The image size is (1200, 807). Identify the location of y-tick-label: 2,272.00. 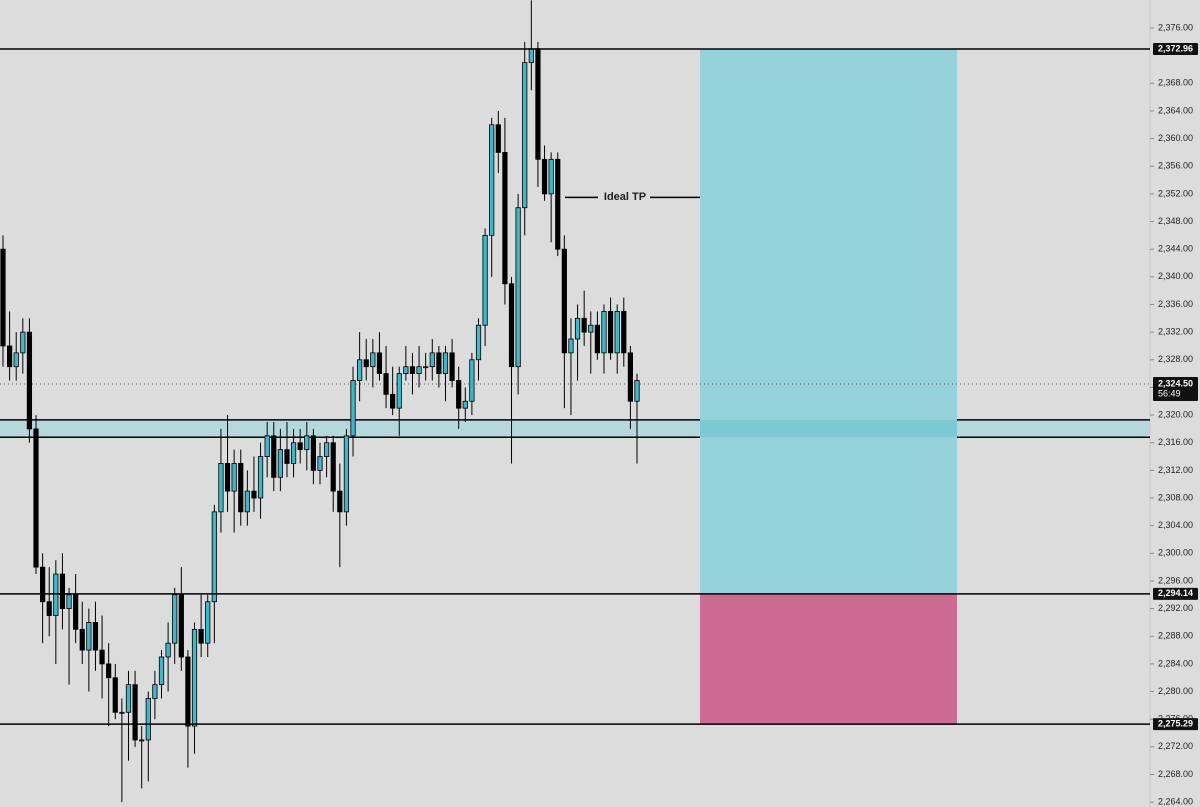
(1175, 746).